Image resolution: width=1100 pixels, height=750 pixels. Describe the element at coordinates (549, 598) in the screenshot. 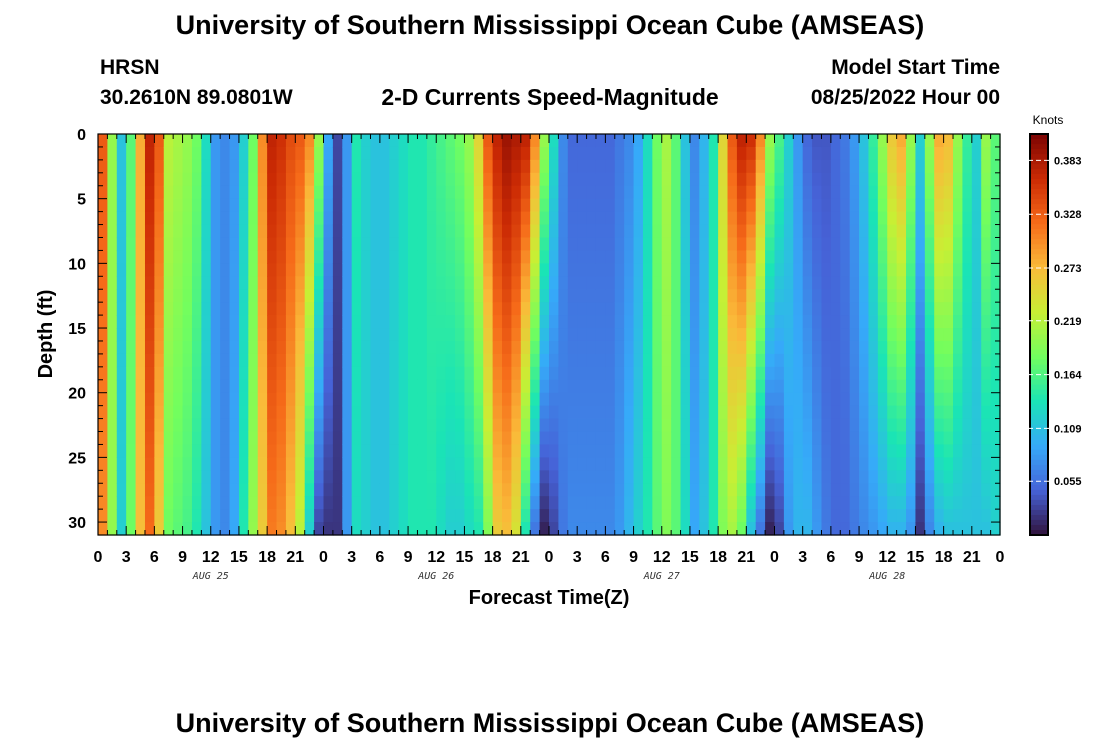

I see `x-axis-label: Forecast Time(Z)` at that location.